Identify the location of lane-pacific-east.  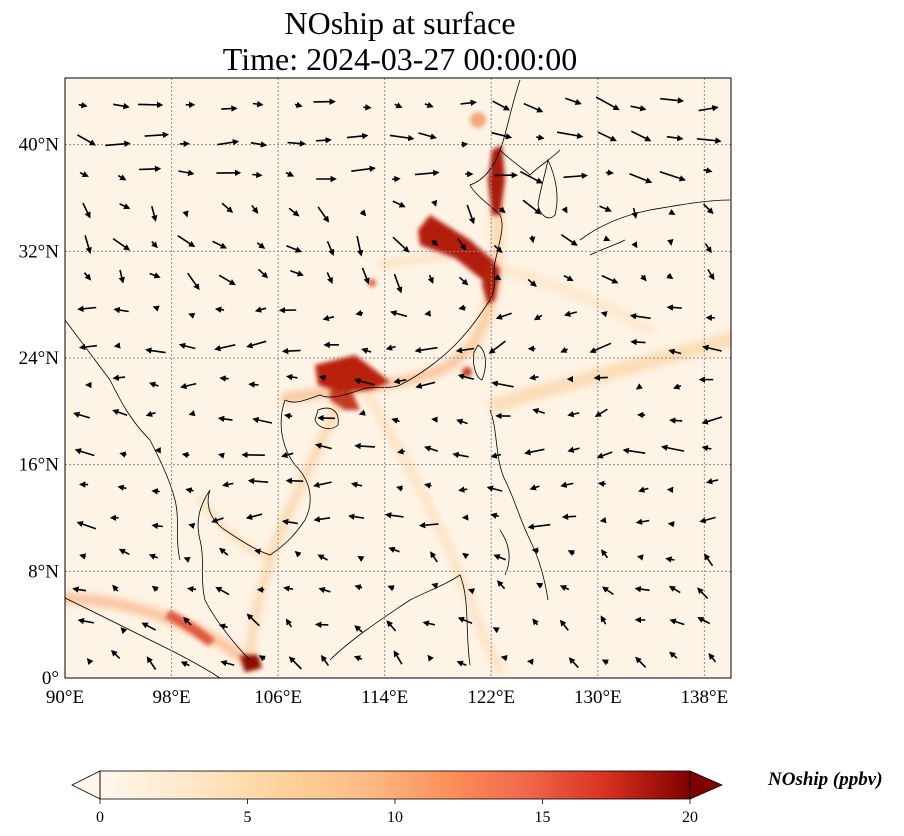
(609, 371).